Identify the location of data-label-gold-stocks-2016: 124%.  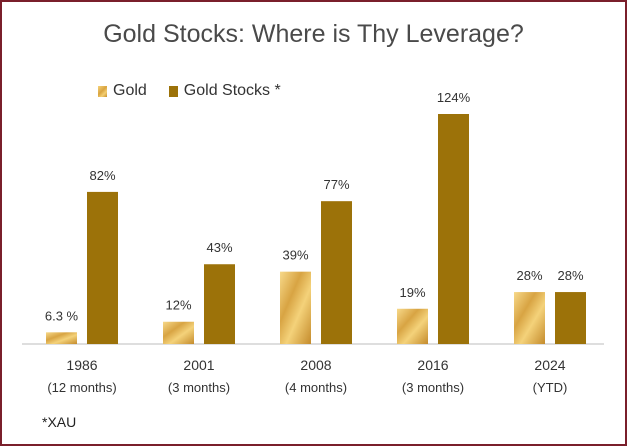
(454, 97).